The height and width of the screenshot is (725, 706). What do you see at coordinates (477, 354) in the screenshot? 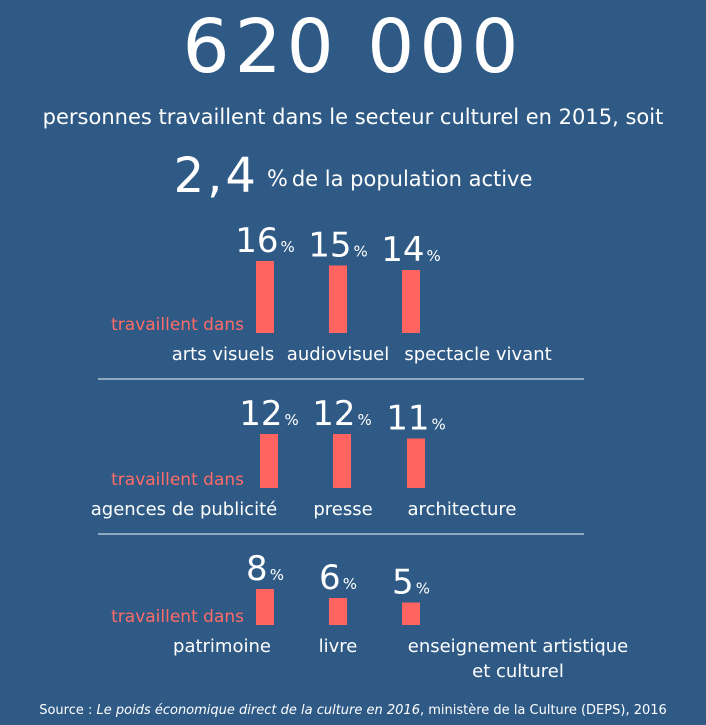
I see `category-label: spectacle vivant` at bounding box center [477, 354].